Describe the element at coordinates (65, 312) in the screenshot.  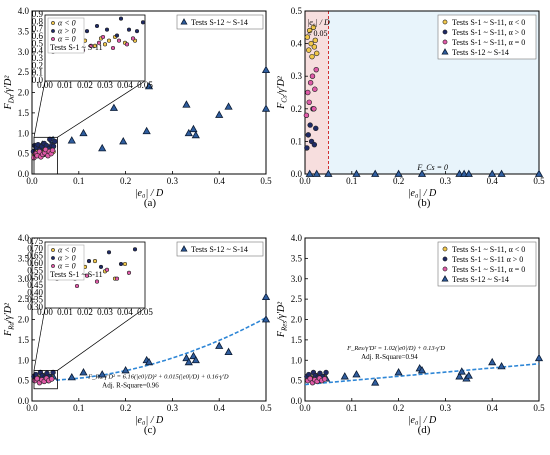
I see `inset-x-tick-label: 0.01` at that location.